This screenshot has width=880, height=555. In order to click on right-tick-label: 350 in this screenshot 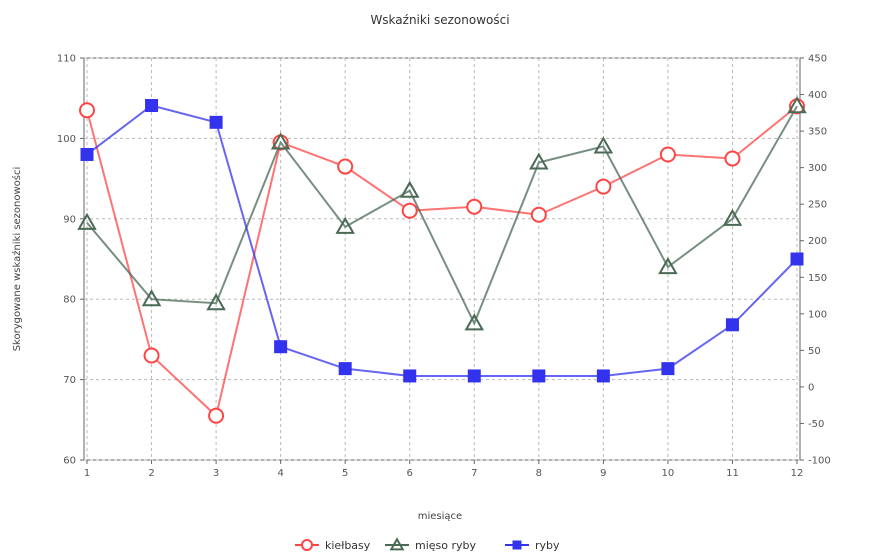, I will do `click(817, 132)`.